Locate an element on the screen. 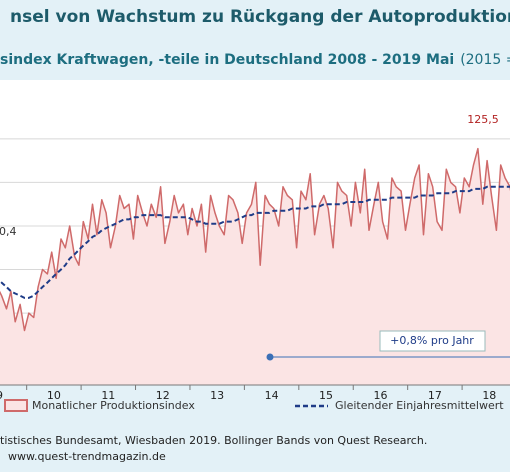  peak-label: 125,5 is located at coordinates (483, 119).